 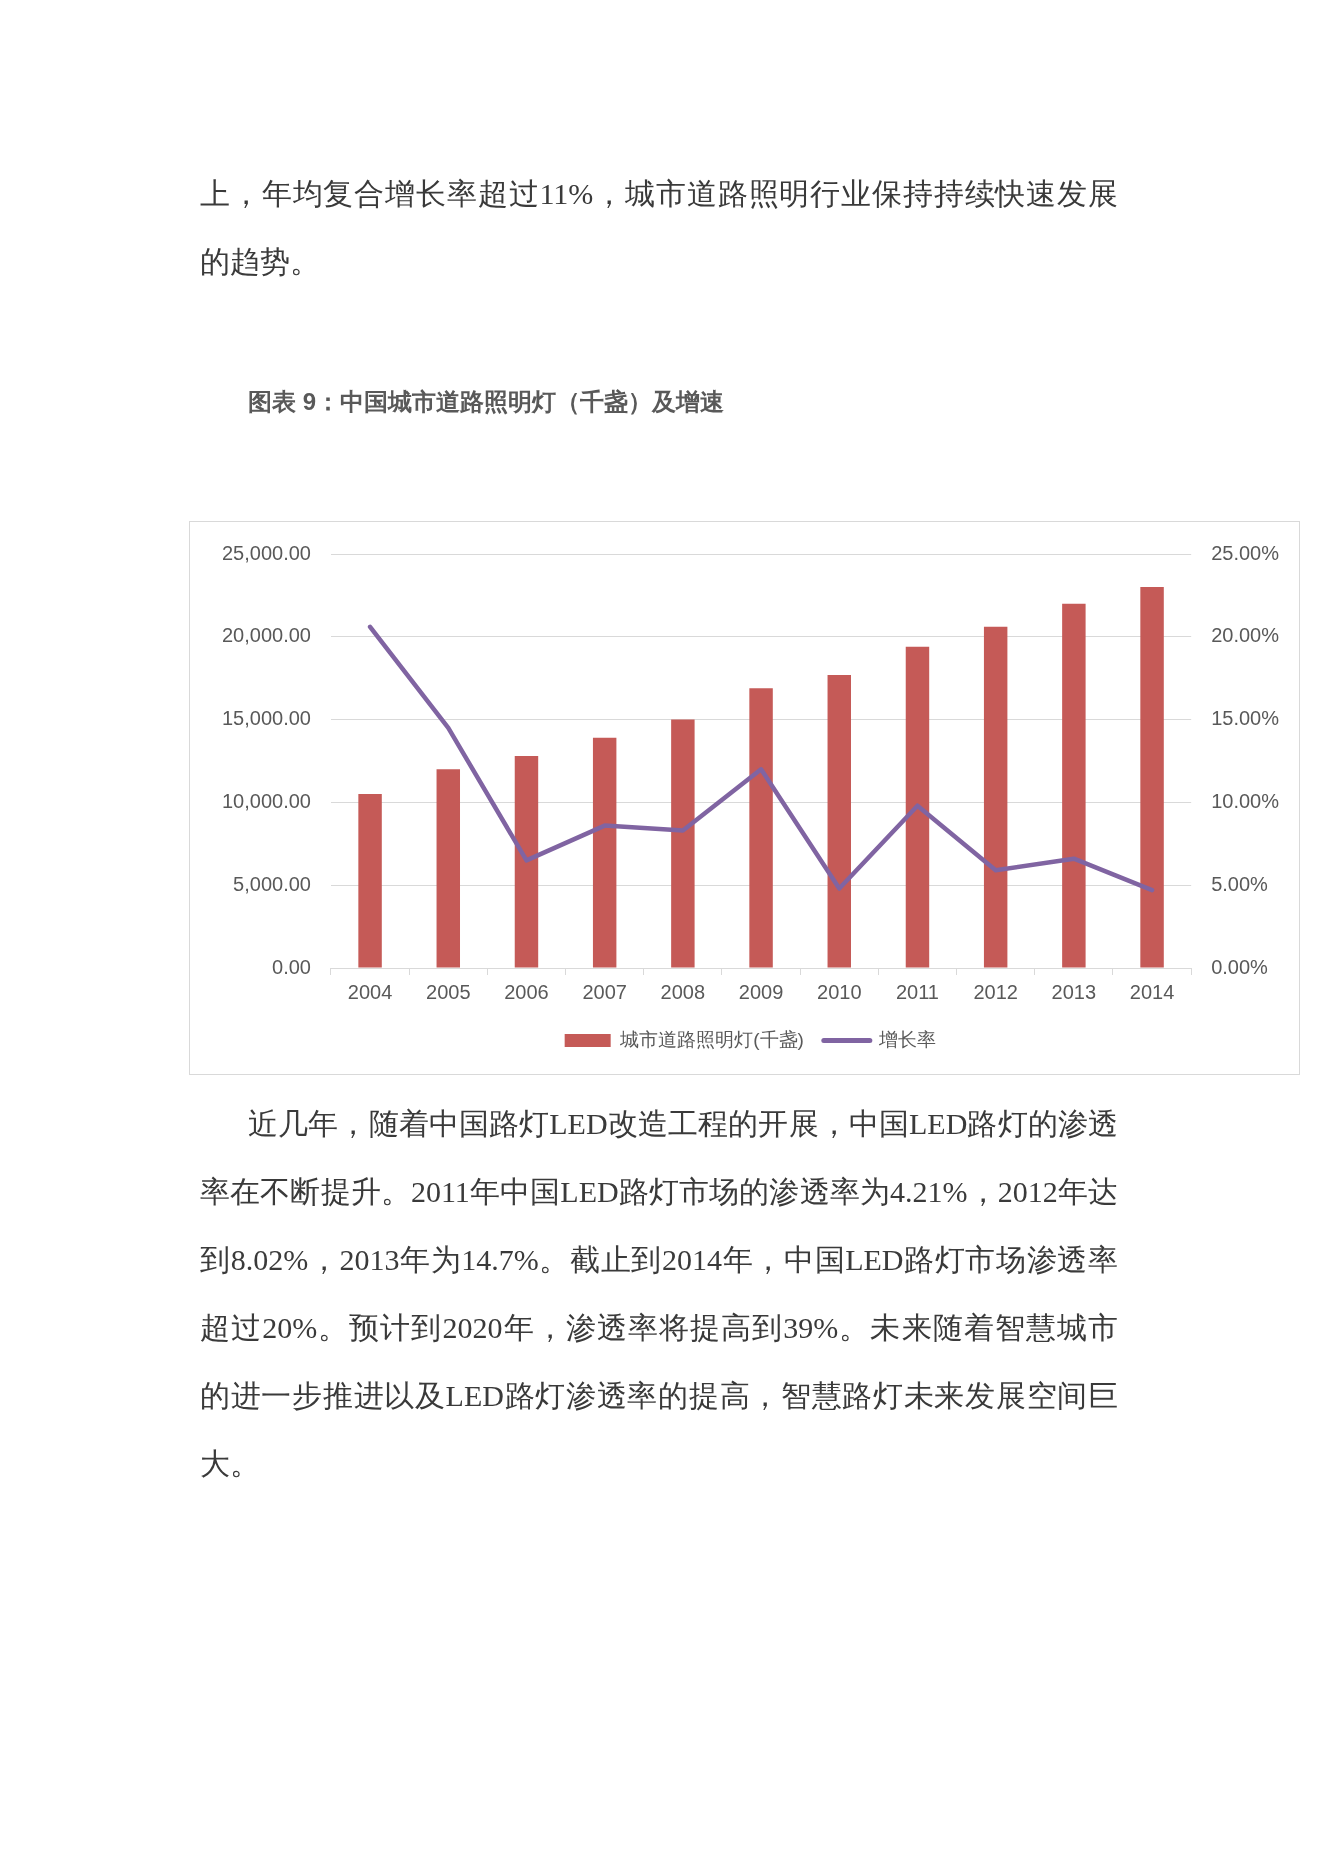 What do you see at coordinates (761, 991) in the screenshot?
I see `x-tick-label: 2009` at bounding box center [761, 991].